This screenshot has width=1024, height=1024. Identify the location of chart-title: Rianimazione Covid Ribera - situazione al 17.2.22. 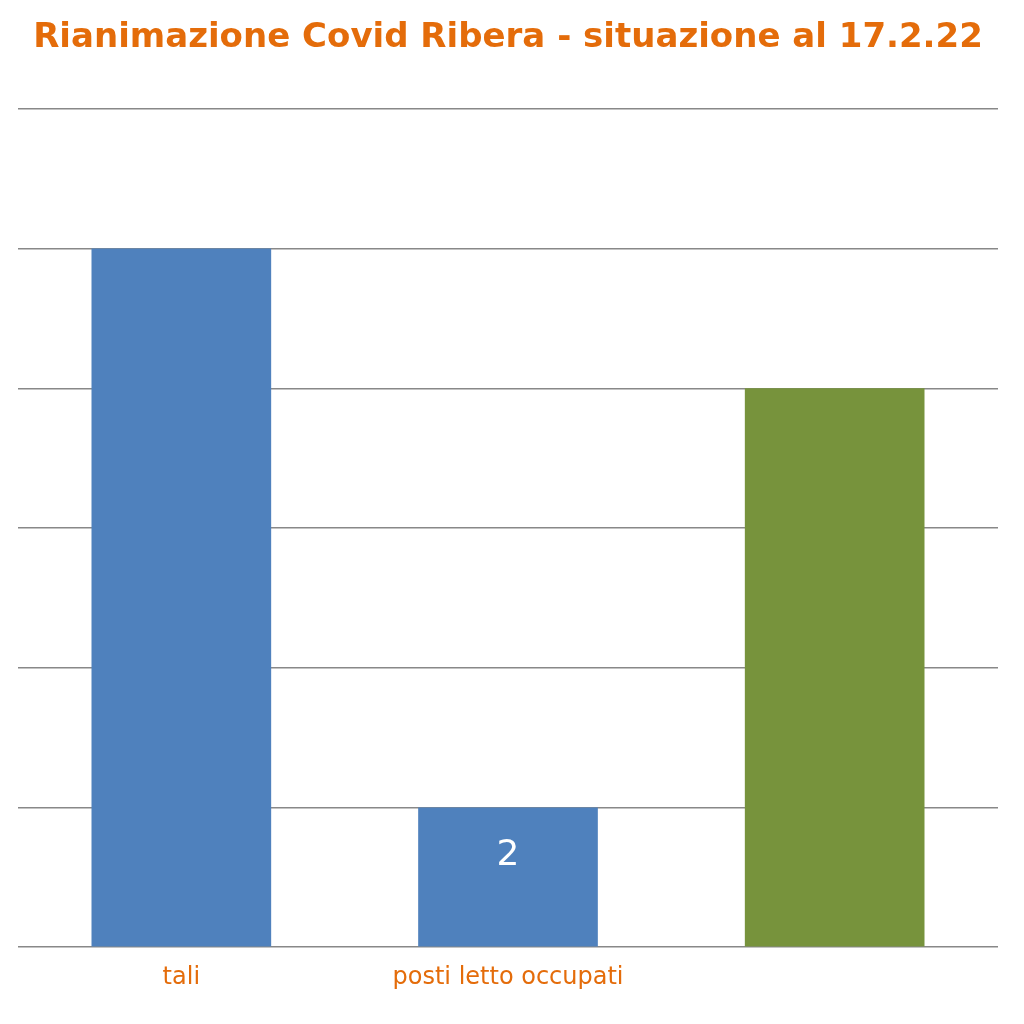
(508, 35).